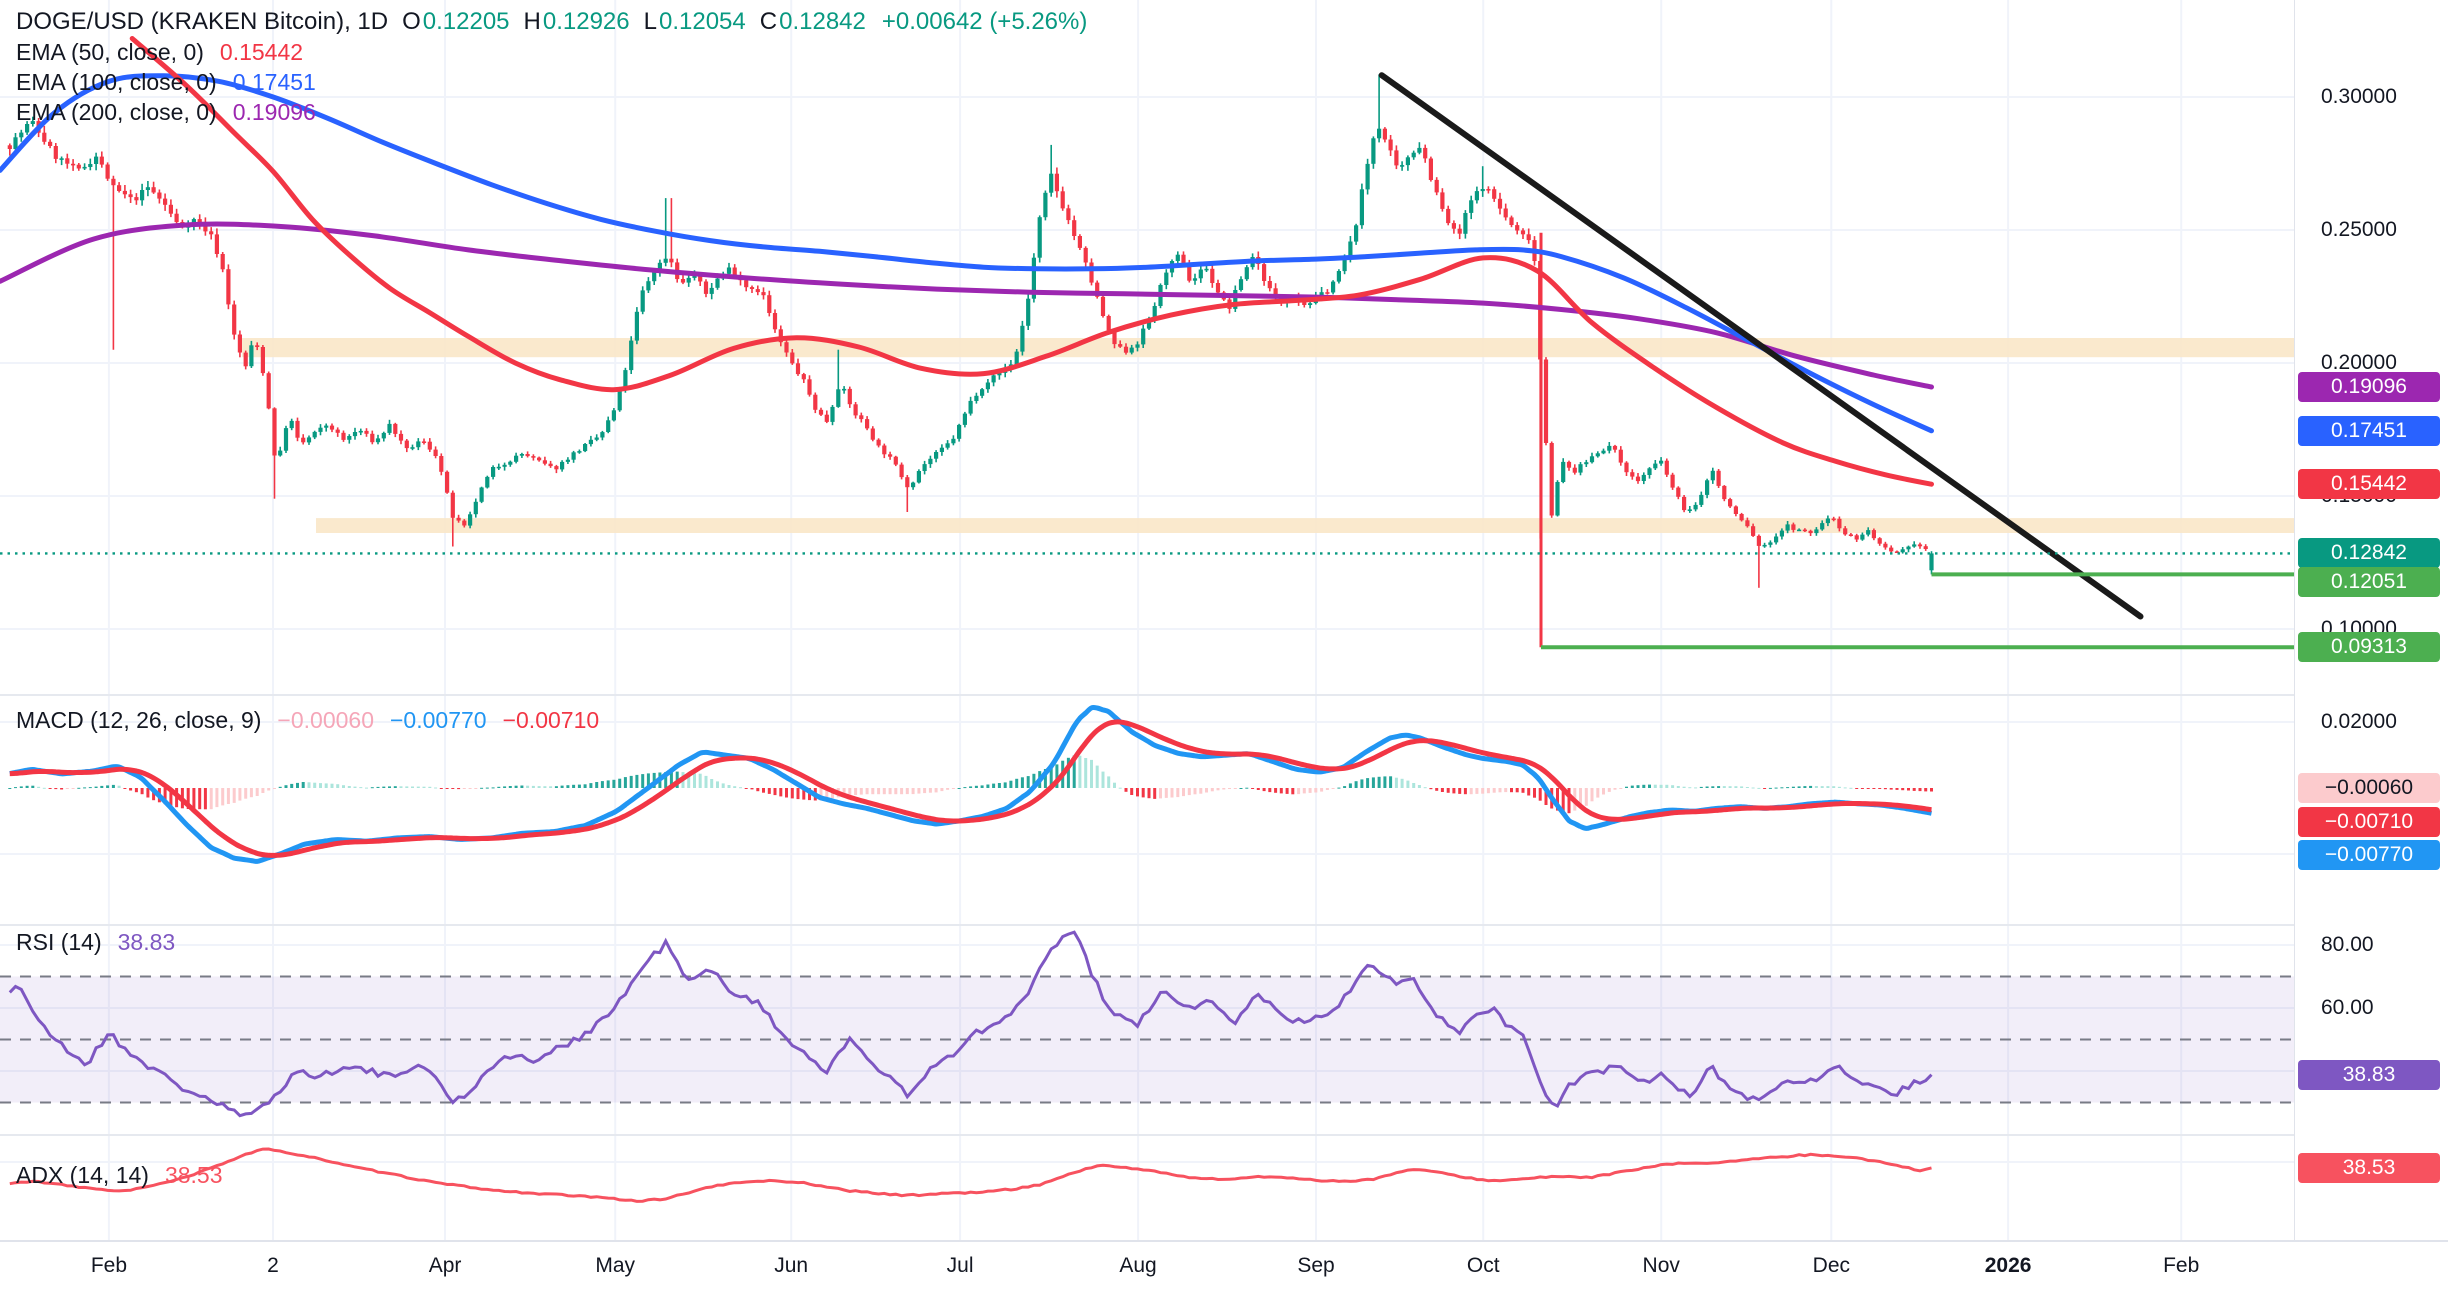 The height and width of the screenshot is (1296, 2448). What do you see at coordinates (445, 1265) in the screenshot?
I see `time-axis-label: Apr` at bounding box center [445, 1265].